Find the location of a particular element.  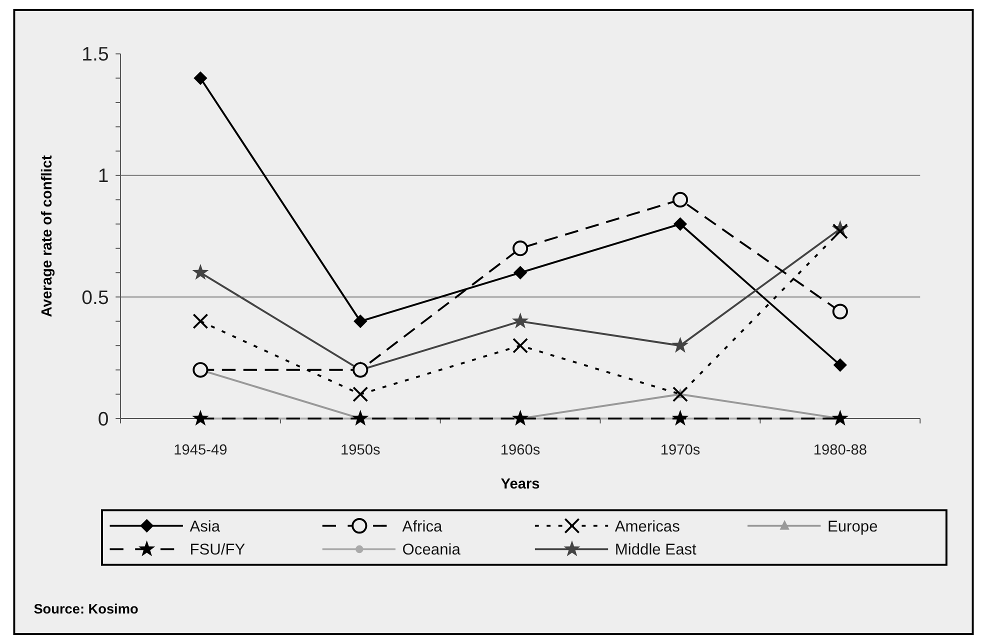

legend-label: Europe is located at coordinates (852, 527).